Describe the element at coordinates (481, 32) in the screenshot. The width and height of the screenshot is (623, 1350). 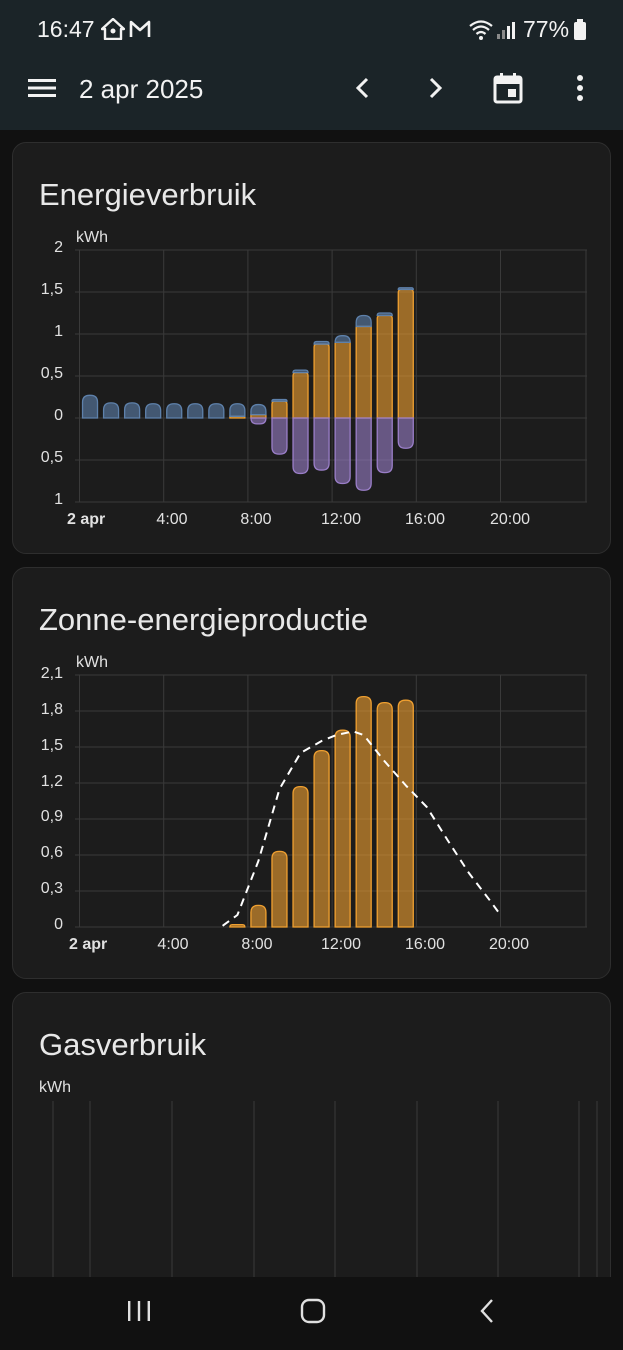
I see `wifi-icon` at that location.